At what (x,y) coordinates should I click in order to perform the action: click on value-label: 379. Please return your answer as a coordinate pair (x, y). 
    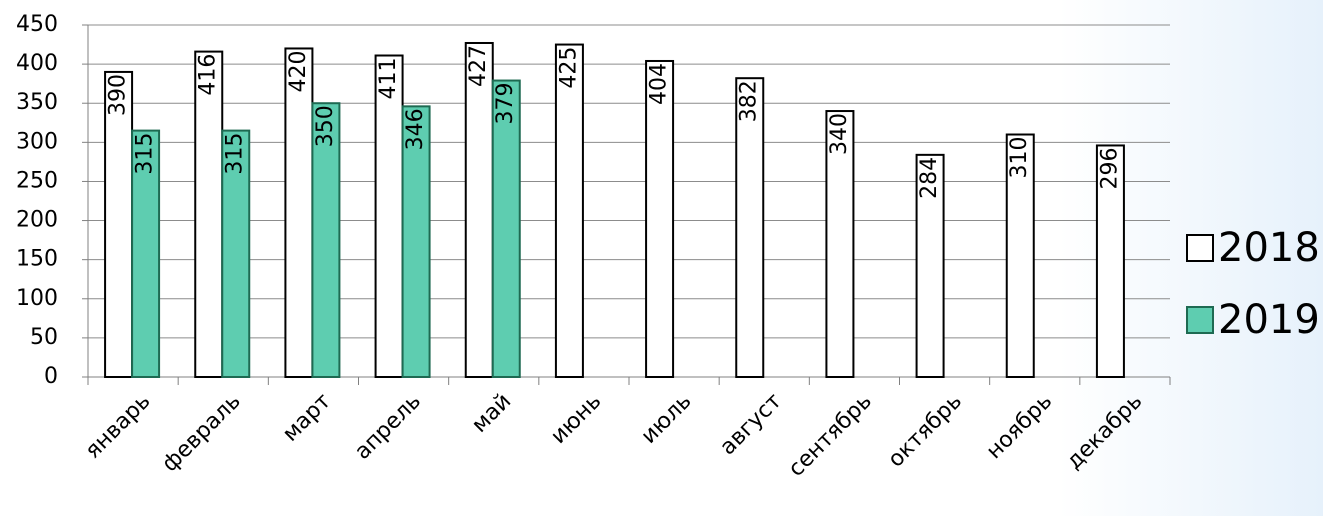
    Looking at the image, I should click on (505, 104).